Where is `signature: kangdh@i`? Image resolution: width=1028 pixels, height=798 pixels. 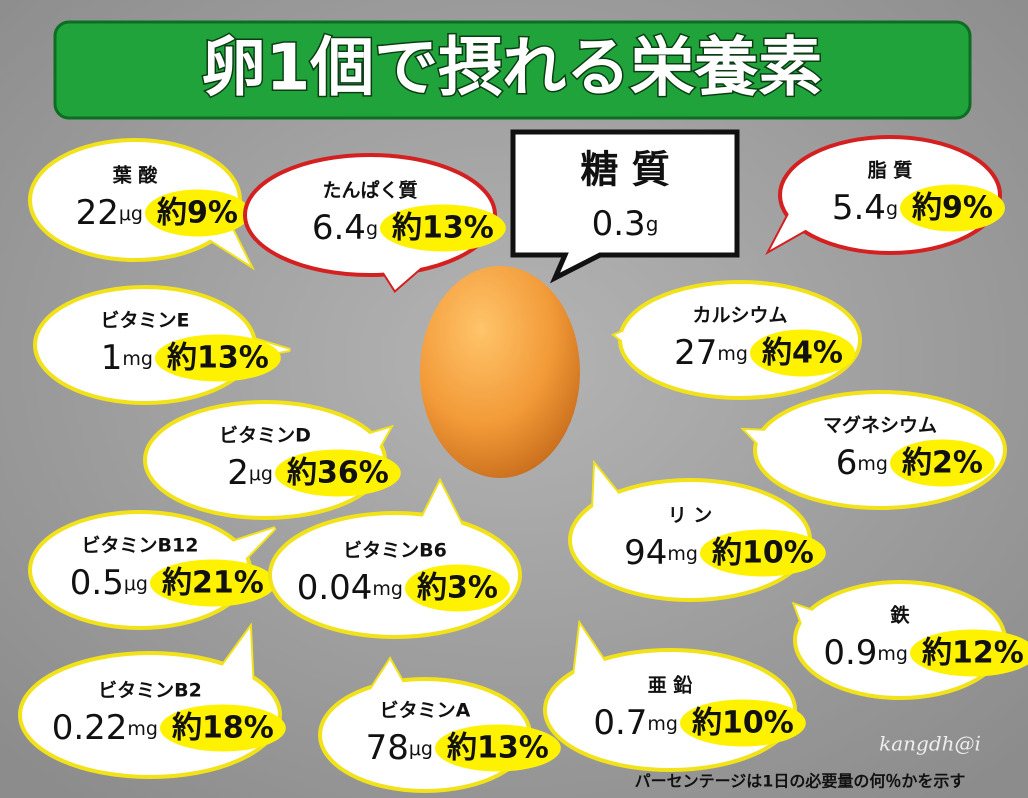
signature: kangdh@i is located at coordinates (930, 744).